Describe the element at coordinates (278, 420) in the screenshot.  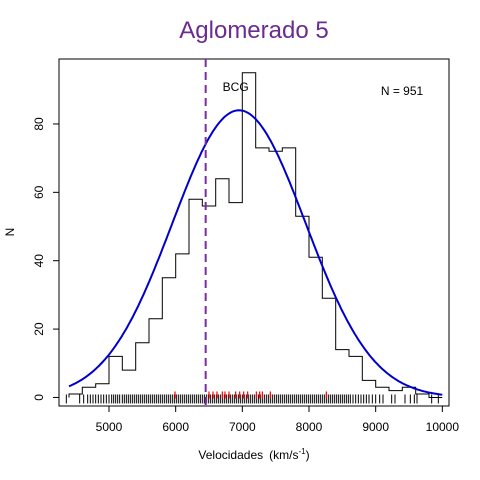
I see `x-axis: 5000 6000 7000 8000 9000 10000` at that location.